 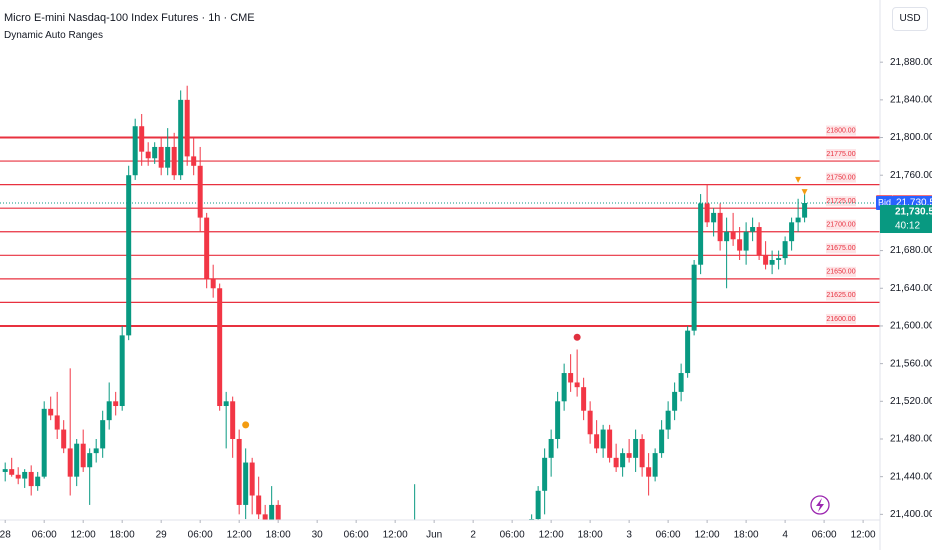 What do you see at coordinates (911, 137) in the screenshot?
I see `y-tick-label: 21,800.00` at bounding box center [911, 137].